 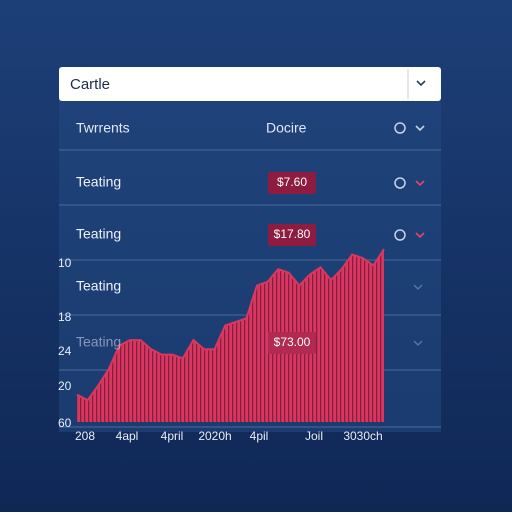 I want to click on price: $73.00, so click(x=292, y=342).